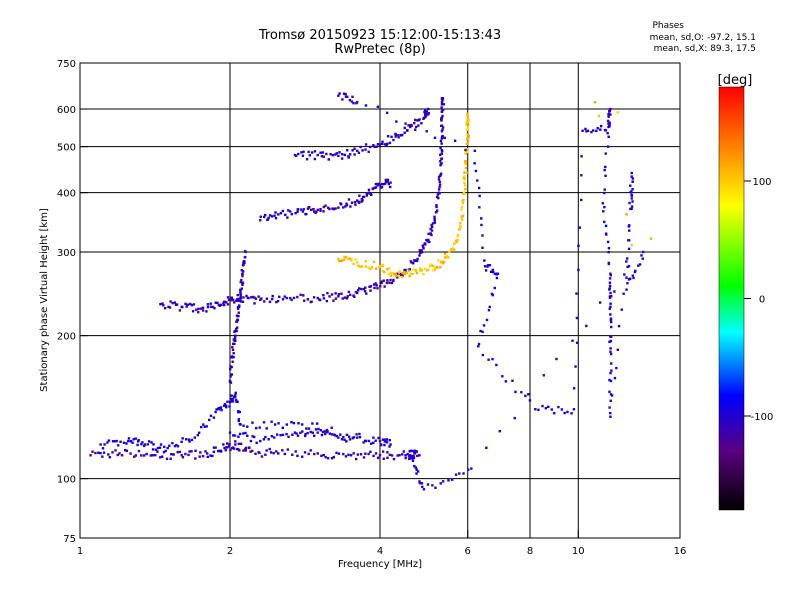  Describe the element at coordinates (668, 26) in the screenshot. I see `phase-summary-title: Phases` at that location.